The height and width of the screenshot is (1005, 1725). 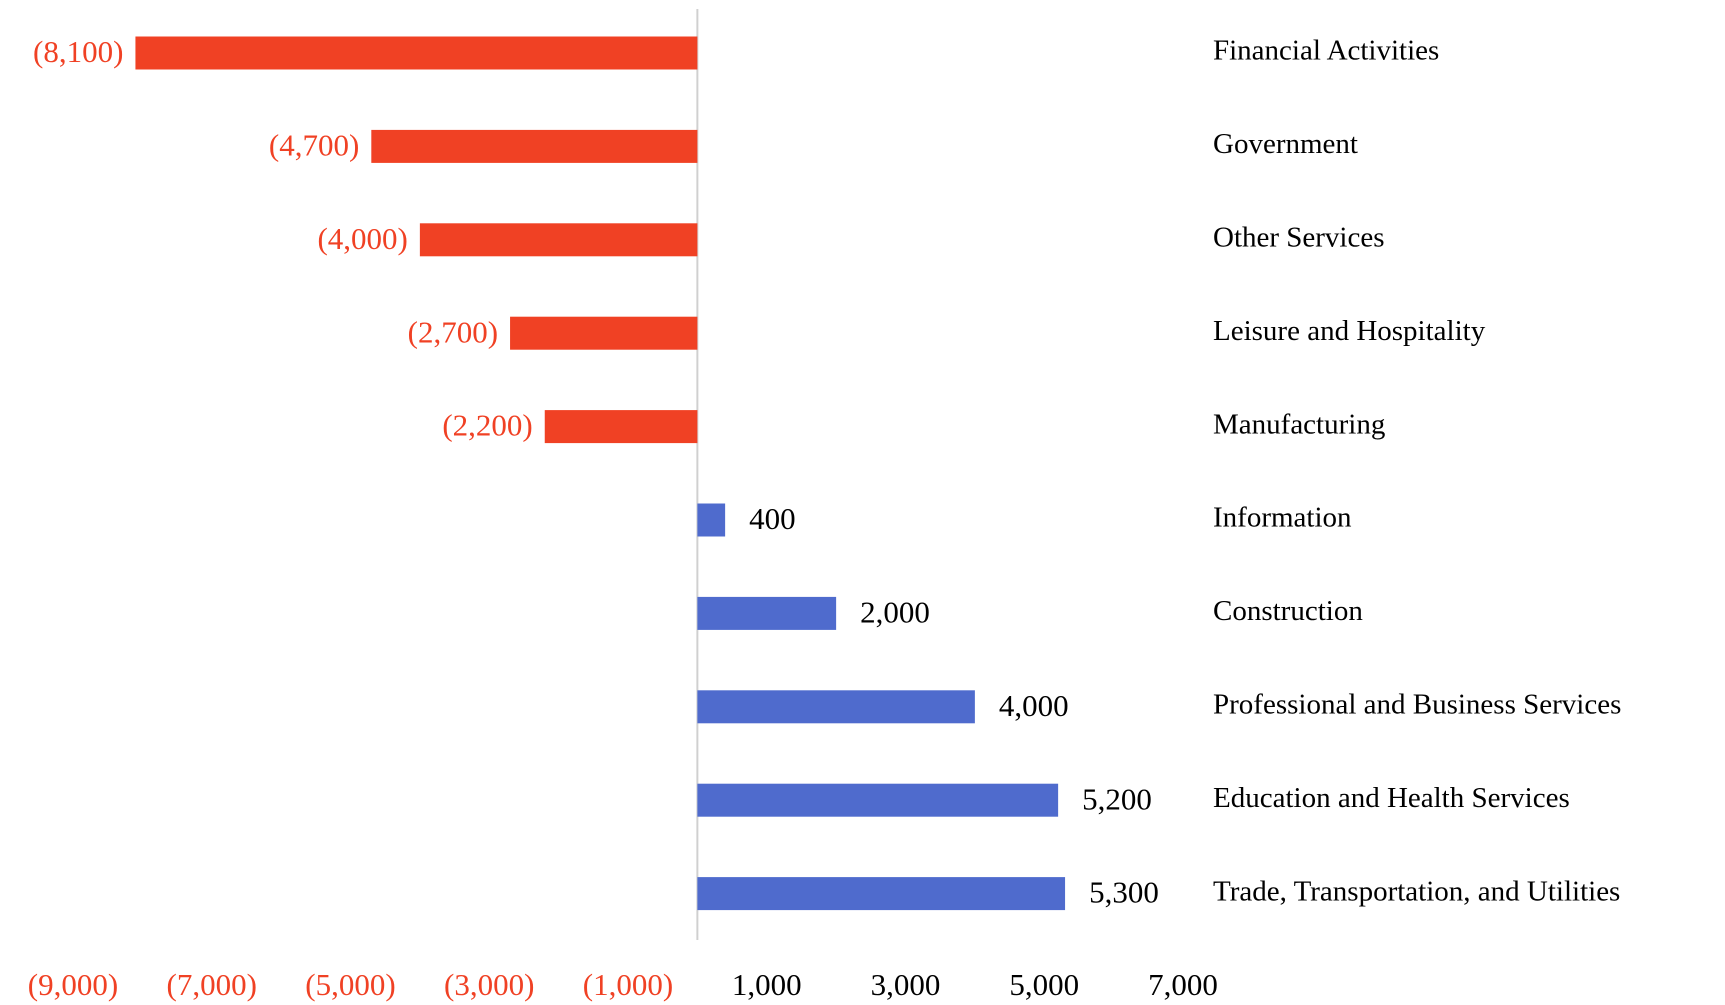 What do you see at coordinates (1299, 237) in the screenshot?
I see `category-label: Other Services` at bounding box center [1299, 237].